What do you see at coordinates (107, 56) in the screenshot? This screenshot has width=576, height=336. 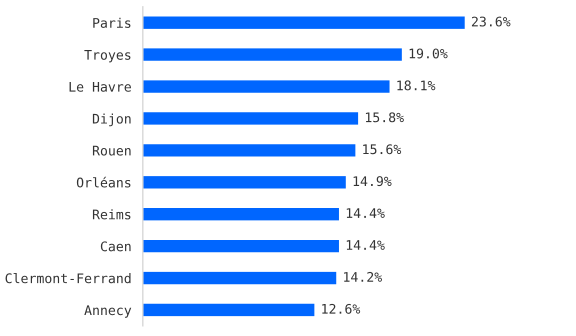 I see `y-tick-label: Troyes` at bounding box center [107, 56].